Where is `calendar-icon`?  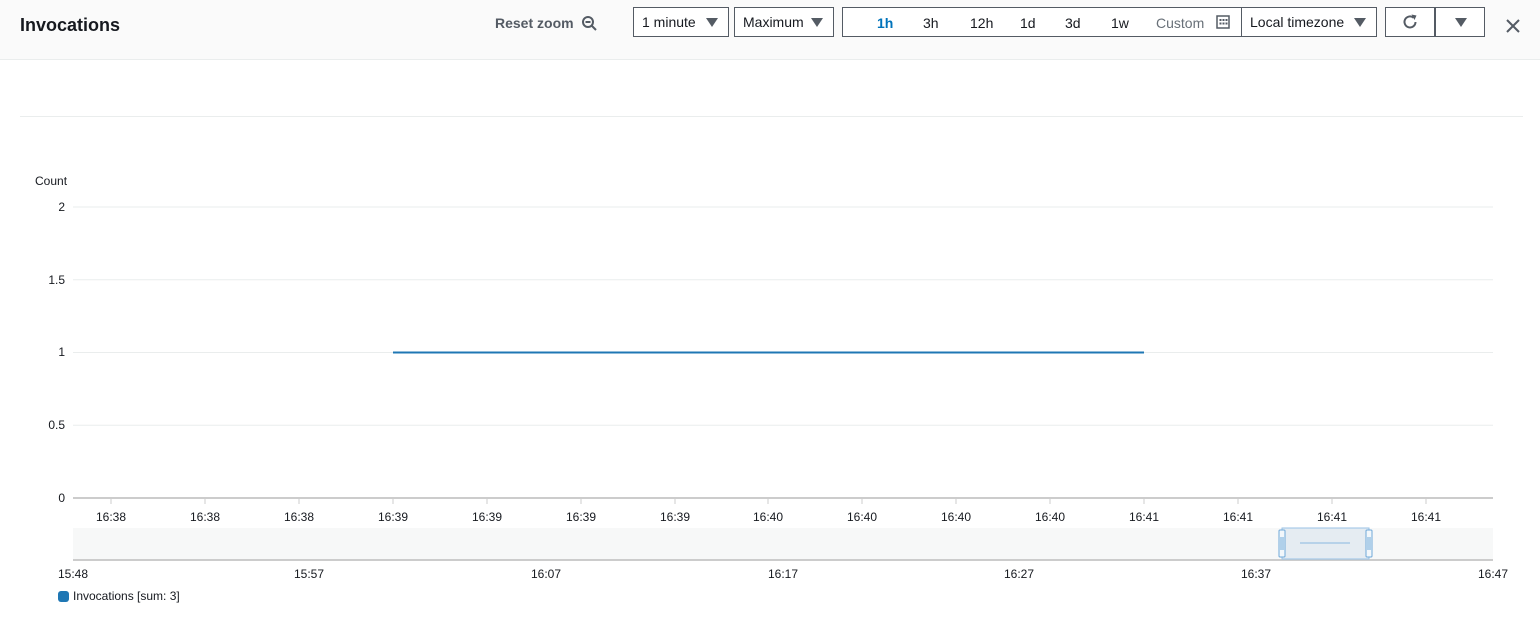 calendar-icon is located at coordinates (1223, 22).